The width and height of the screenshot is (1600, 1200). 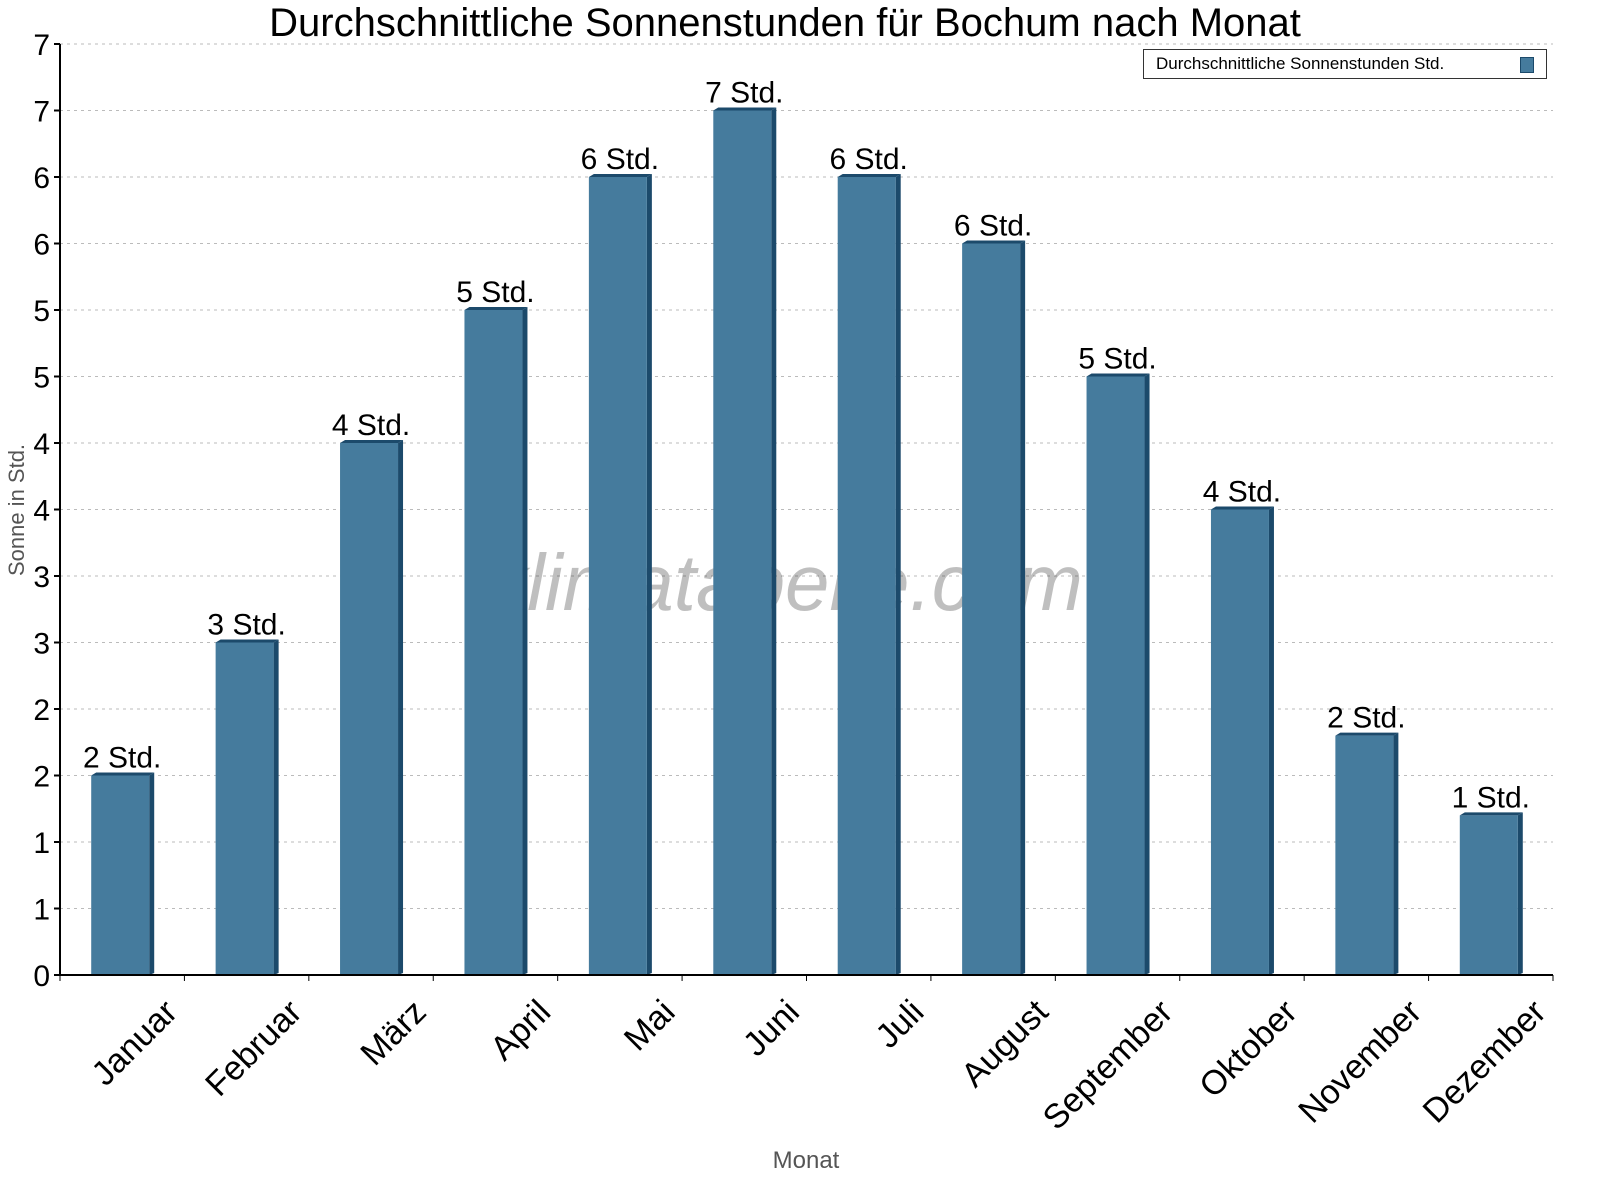 I want to click on x-tick-label: Januar, so click(x=134, y=1043).